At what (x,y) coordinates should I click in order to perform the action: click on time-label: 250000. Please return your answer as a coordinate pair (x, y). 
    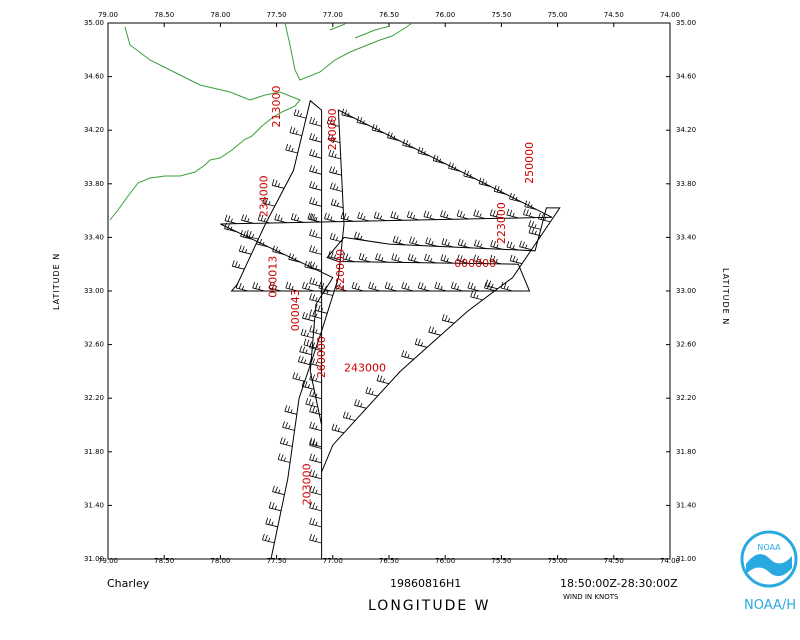
    Looking at the image, I should click on (529, 163).